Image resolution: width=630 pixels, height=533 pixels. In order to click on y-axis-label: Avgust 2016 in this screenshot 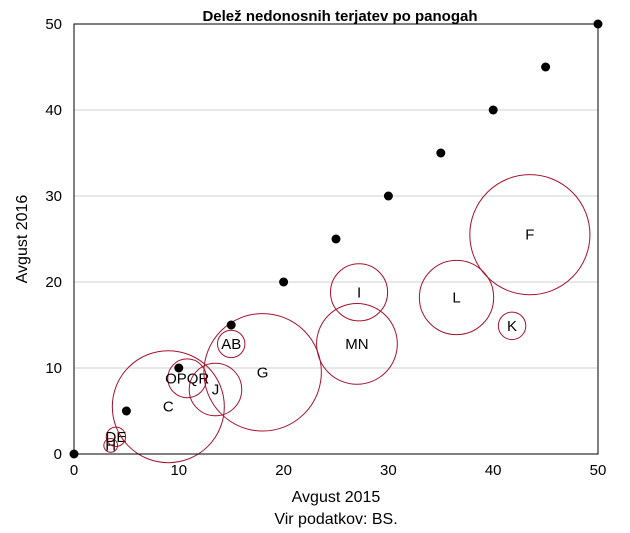, I will do `click(22, 239)`.